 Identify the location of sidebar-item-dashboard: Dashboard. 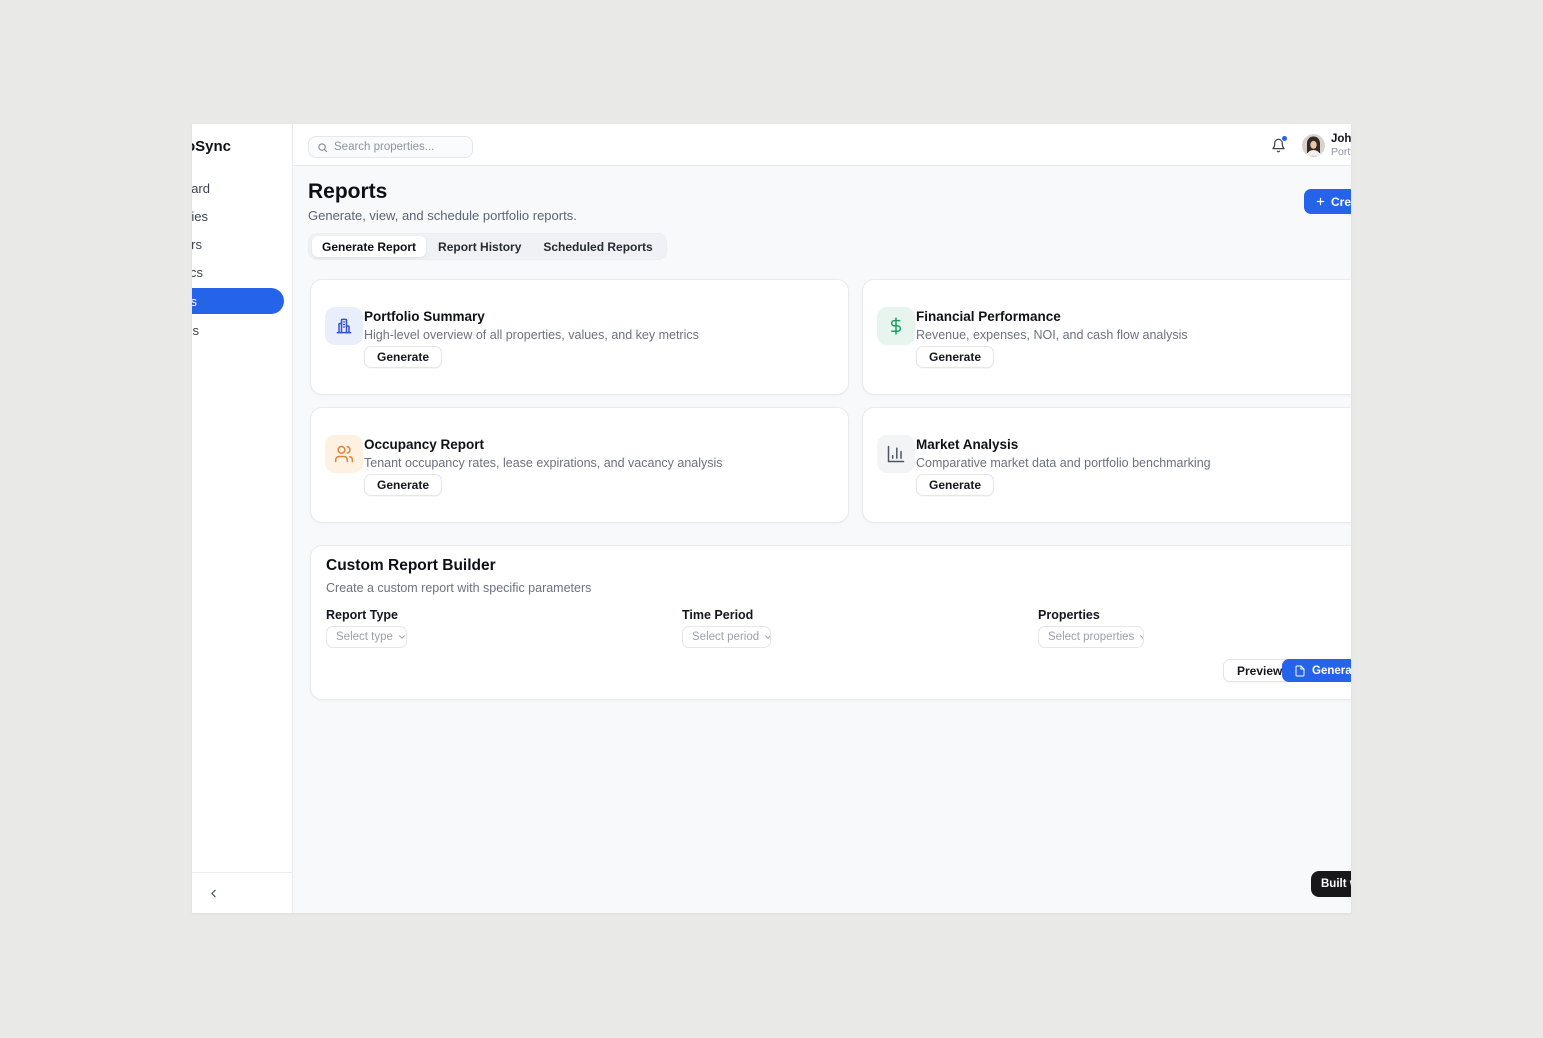
(201, 188).